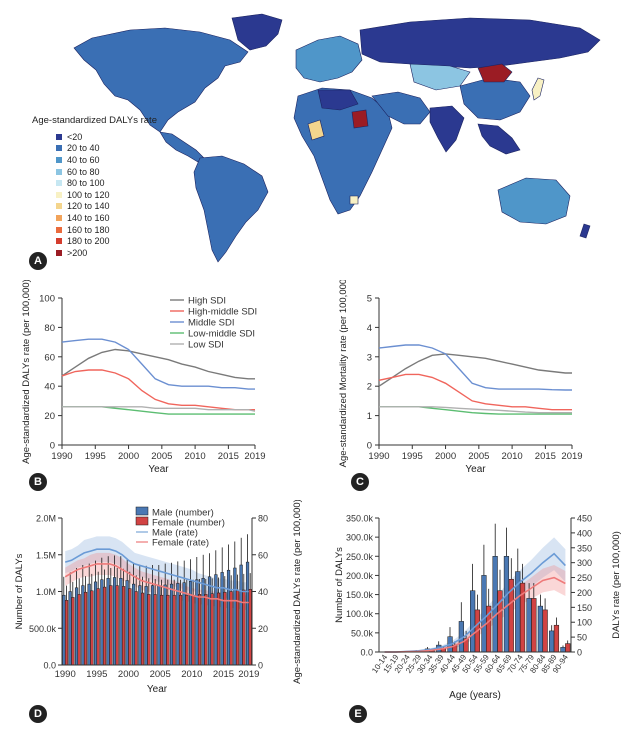 The image size is (634, 736). I want to click on map-legend-label: 100 to 120, so click(88, 195).